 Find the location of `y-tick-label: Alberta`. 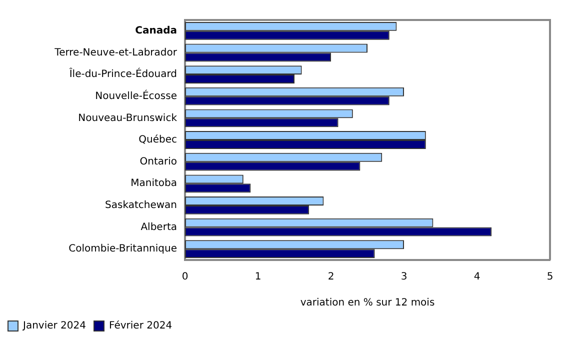

y-tick-label: Alberta is located at coordinates (158, 227).